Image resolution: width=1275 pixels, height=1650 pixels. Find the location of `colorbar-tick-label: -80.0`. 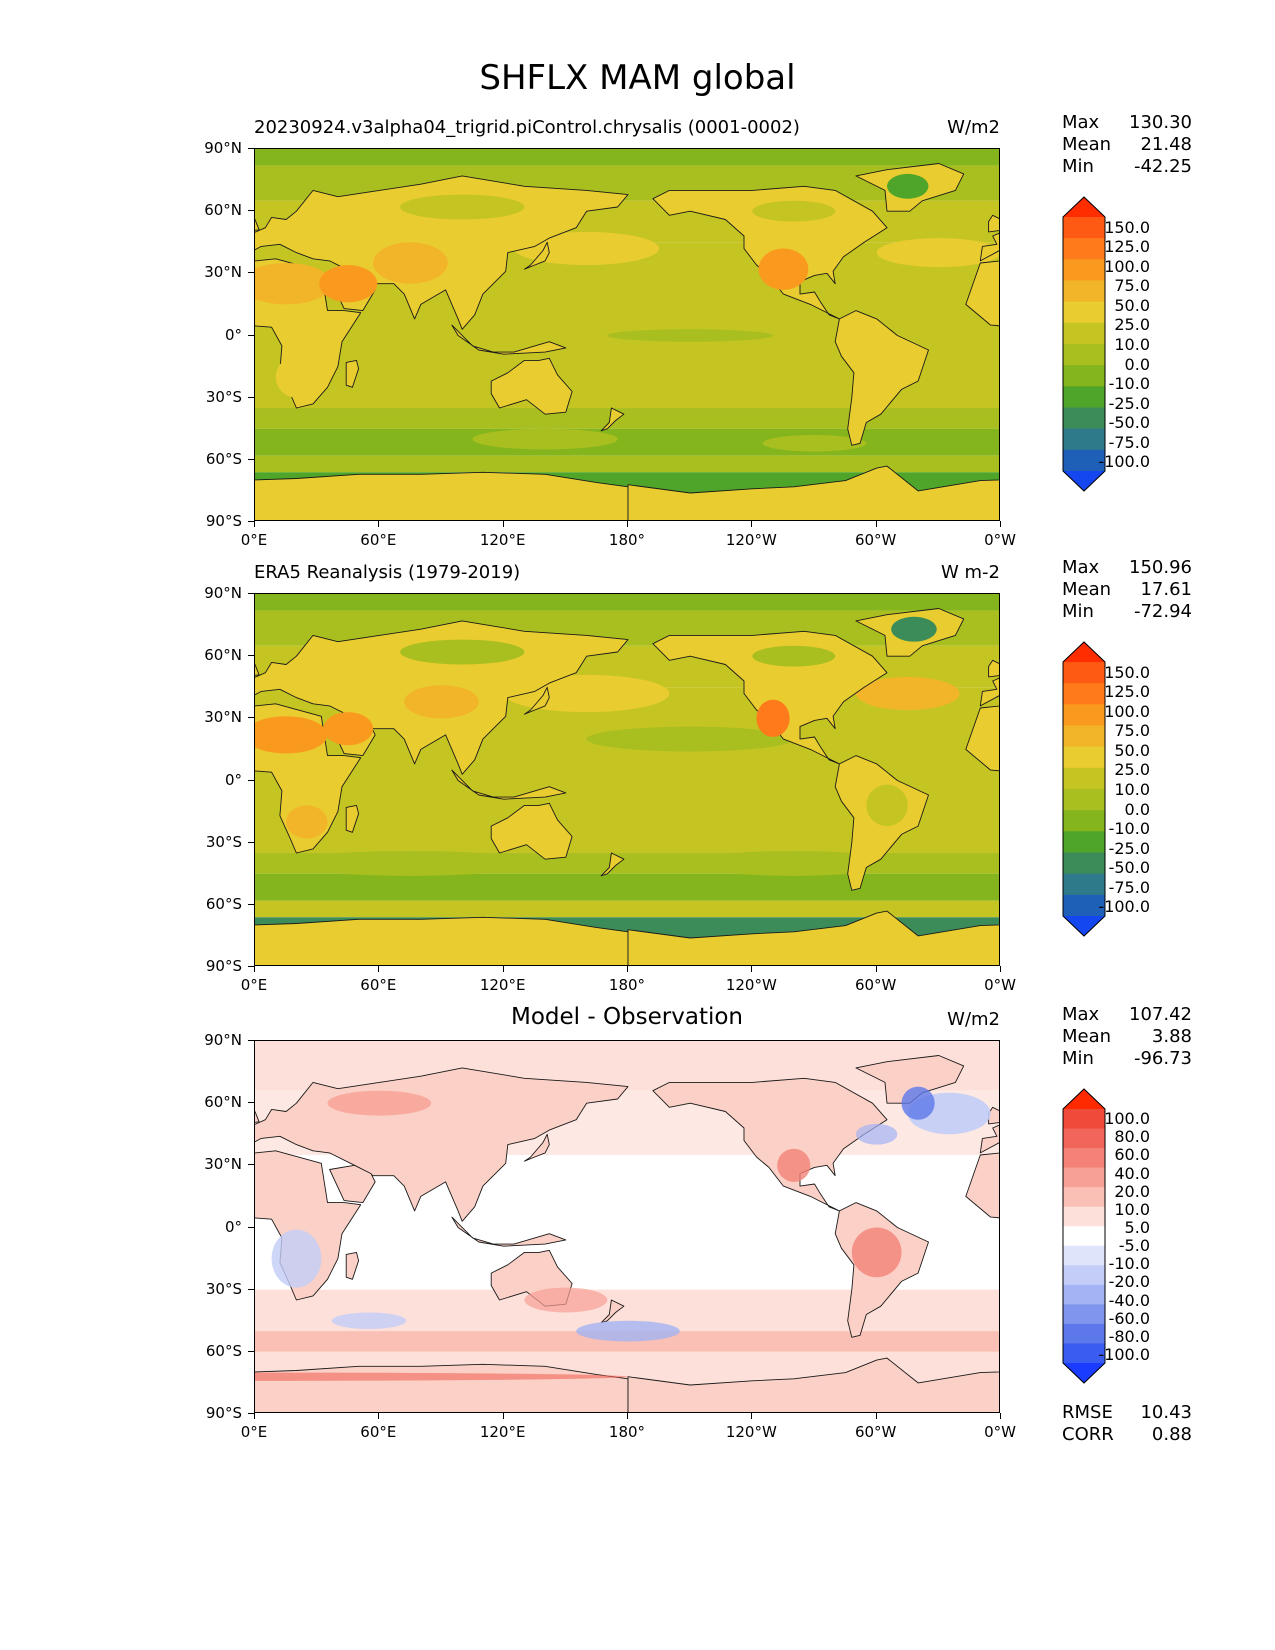

colorbar-tick-label: -80.0 is located at coordinates (1129, 1336).